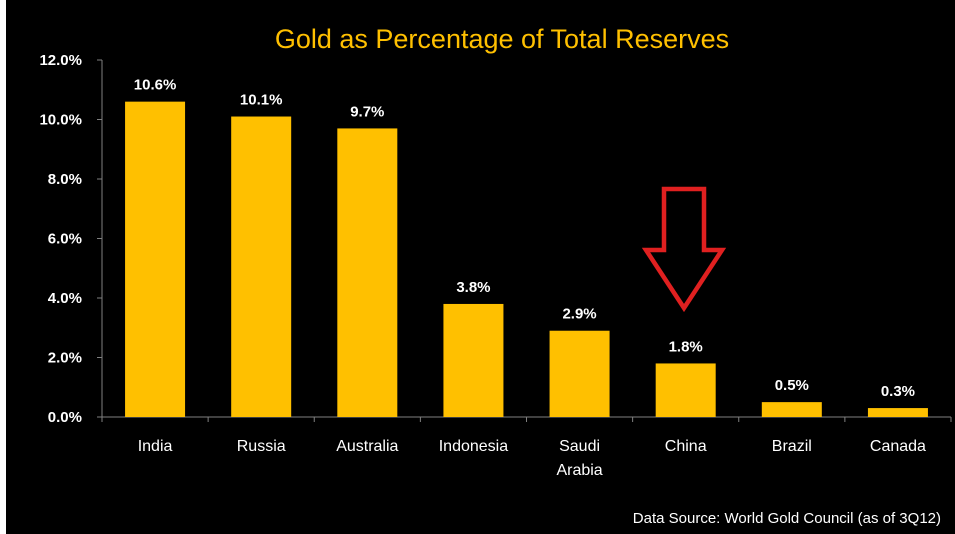 Image resolution: width=955 pixels, height=534 pixels. What do you see at coordinates (65, 298) in the screenshot?
I see `y-tick-label: 4.0%` at bounding box center [65, 298].